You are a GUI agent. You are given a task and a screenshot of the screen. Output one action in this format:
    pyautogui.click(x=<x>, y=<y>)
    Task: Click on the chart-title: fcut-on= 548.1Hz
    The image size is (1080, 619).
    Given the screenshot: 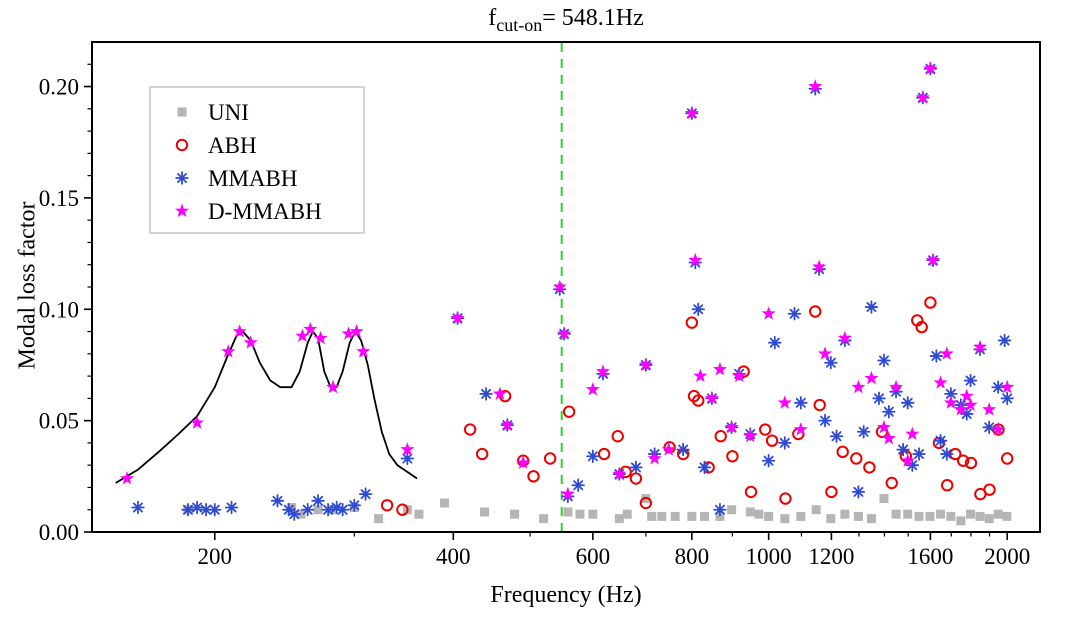 What is the action you would take?
    pyautogui.click(x=566, y=20)
    